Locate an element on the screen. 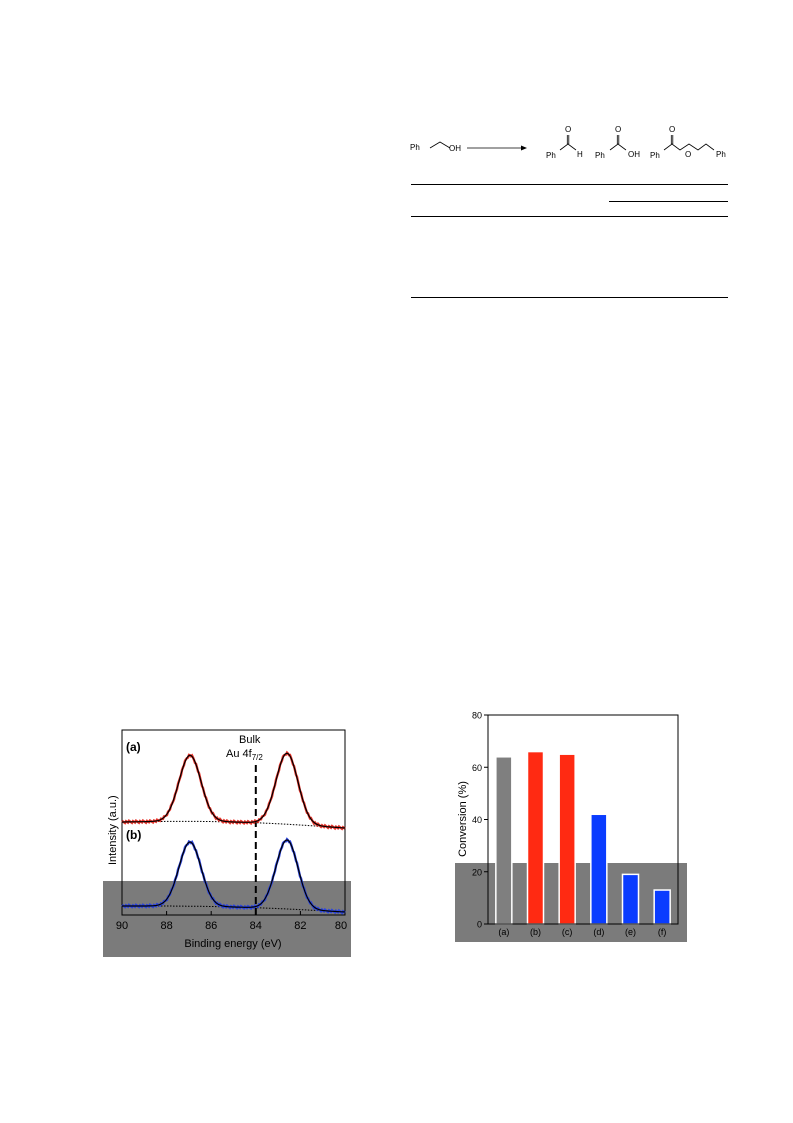 Image resolution: width=793 pixels, height=1123 pixels. y-tick-label: 40 is located at coordinates (477, 820).